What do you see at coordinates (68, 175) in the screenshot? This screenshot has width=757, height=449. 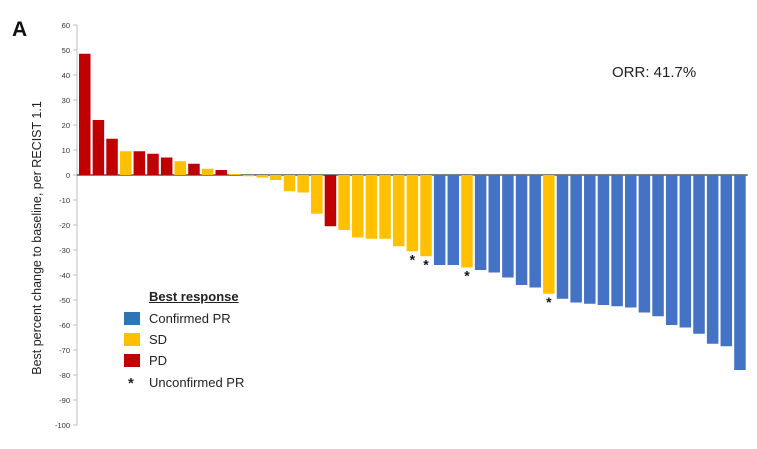 I see `y-tick-label: 0` at bounding box center [68, 175].